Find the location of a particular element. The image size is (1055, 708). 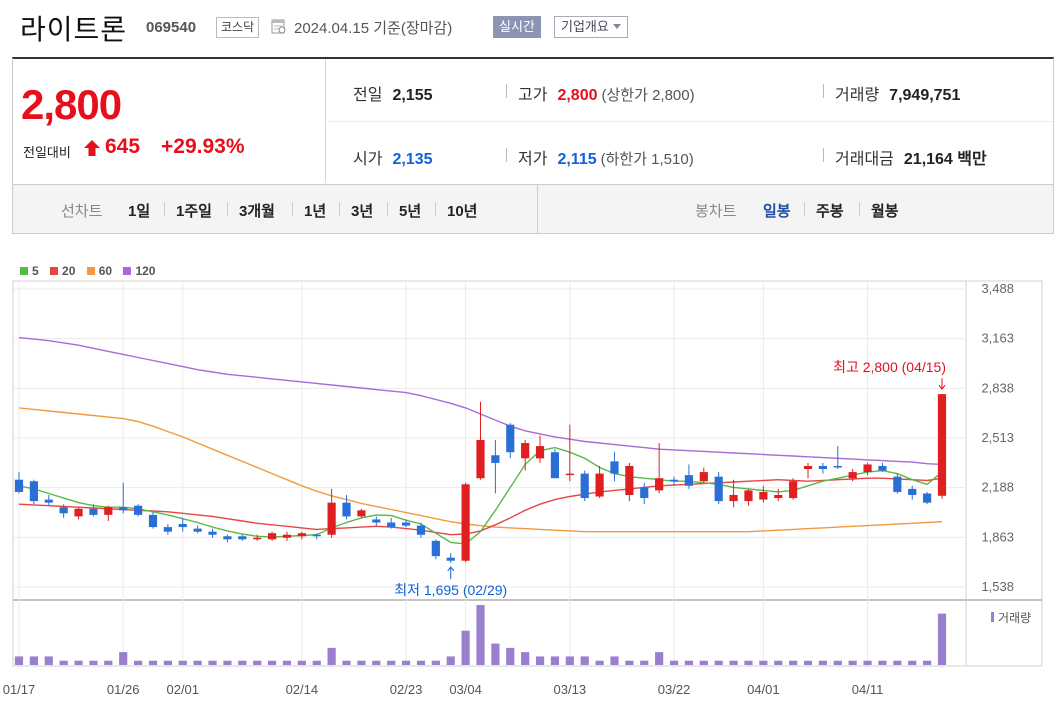

stock-code: 069540 is located at coordinates (171, 27).